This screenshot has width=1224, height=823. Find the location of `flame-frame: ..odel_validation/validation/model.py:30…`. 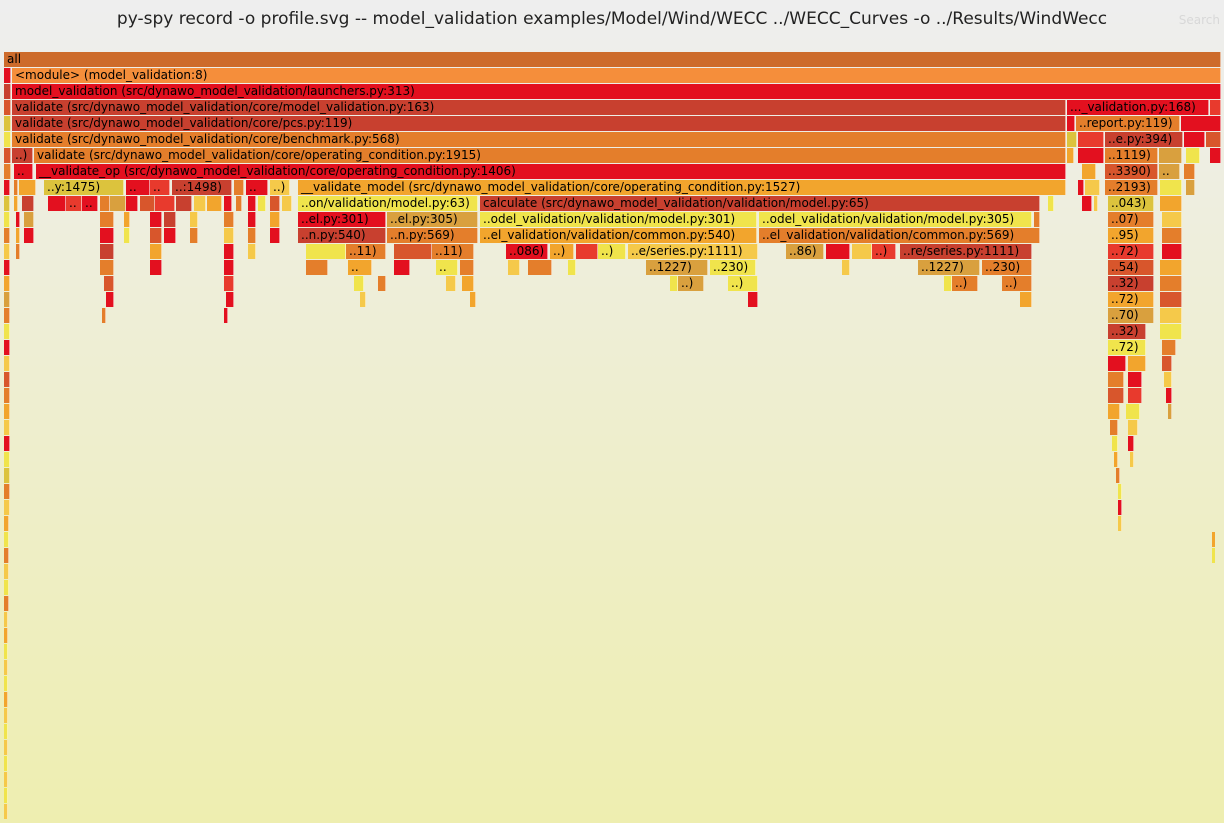

flame-frame: ..odel_validation/validation/model.py:30… is located at coordinates (618, 219).